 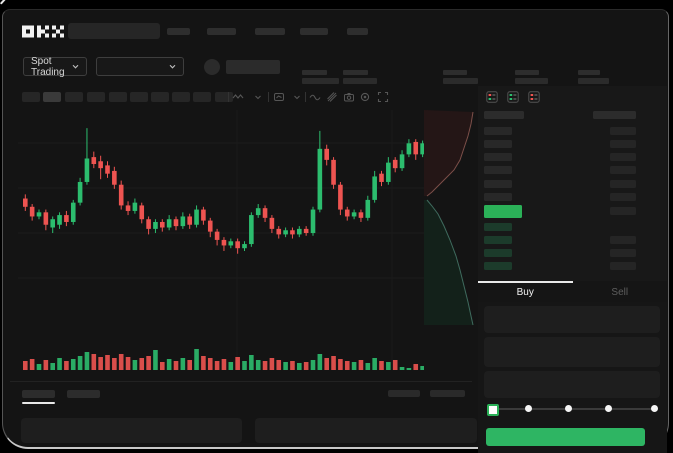 I want to click on last-price-badge, so click(x=503, y=211).